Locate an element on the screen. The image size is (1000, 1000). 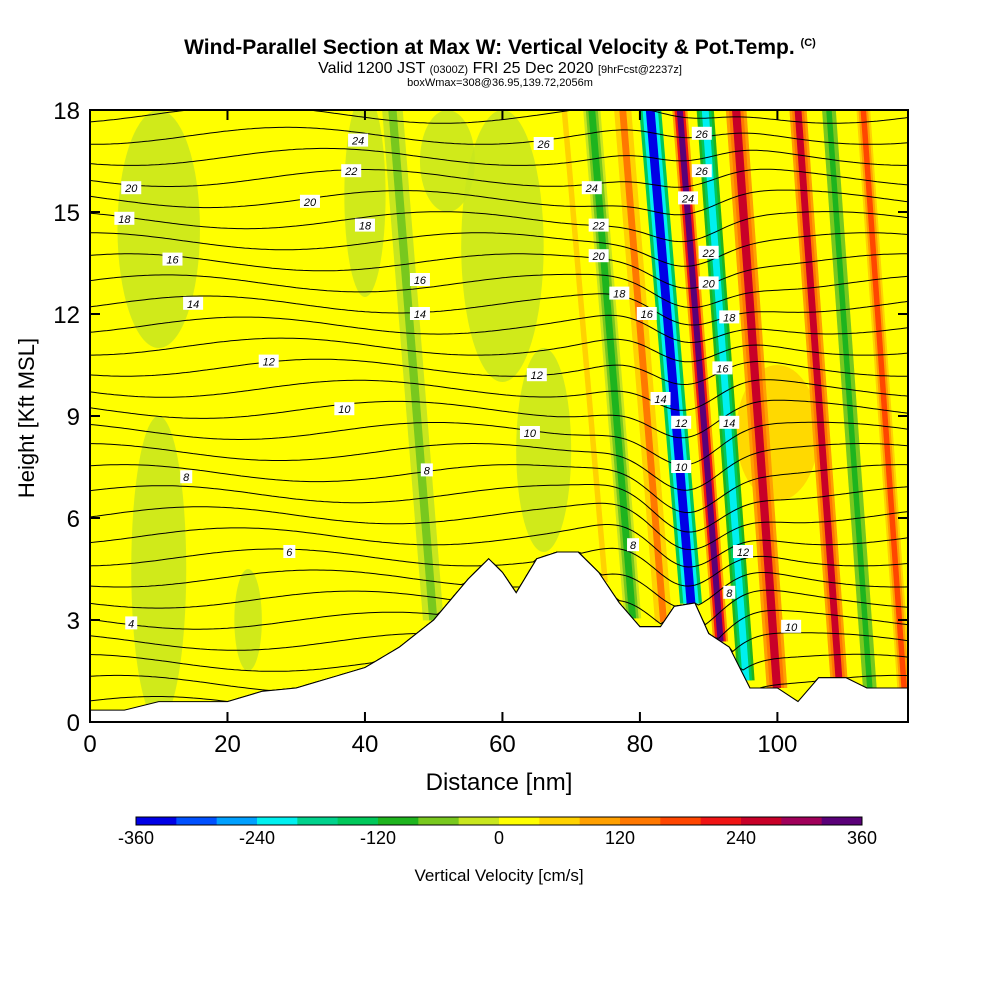
contour-label-text: 22 is located at coordinates (350, 172).